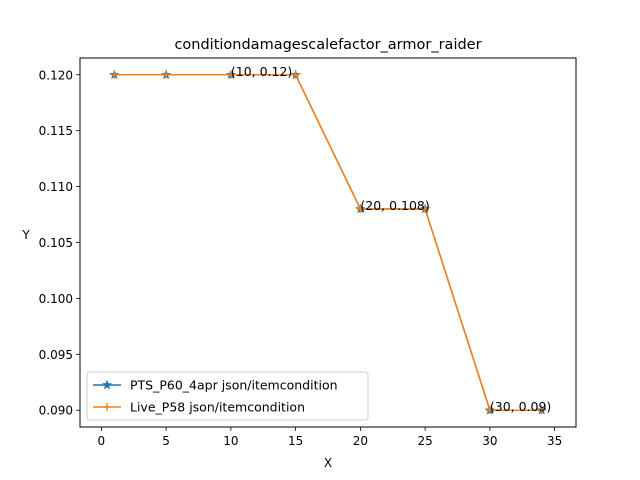 The width and height of the screenshot is (640, 480). I want to click on legend-star-marker, so click(107, 384).